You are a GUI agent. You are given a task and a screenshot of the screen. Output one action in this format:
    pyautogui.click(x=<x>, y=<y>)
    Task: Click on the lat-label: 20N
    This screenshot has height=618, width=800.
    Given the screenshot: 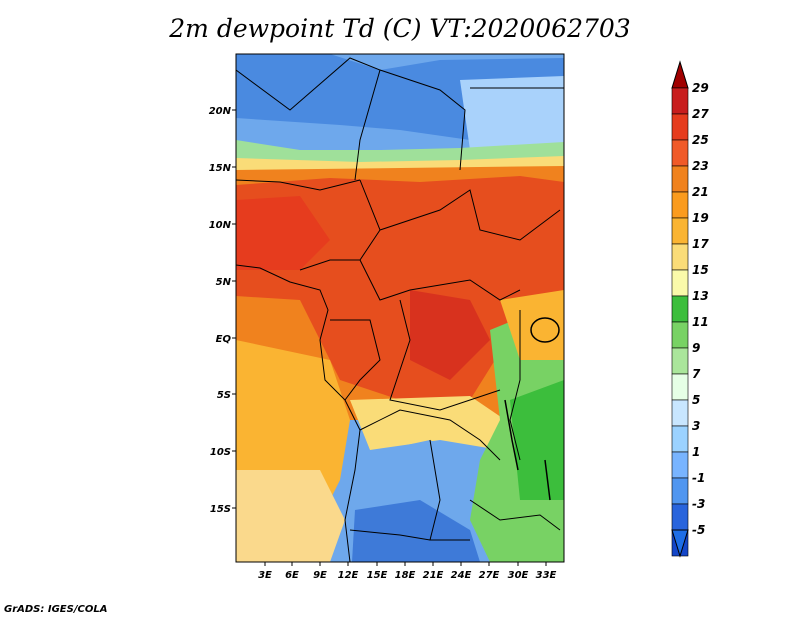 What is the action you would take?
    pyautogui.click(x=220, y=111)
    